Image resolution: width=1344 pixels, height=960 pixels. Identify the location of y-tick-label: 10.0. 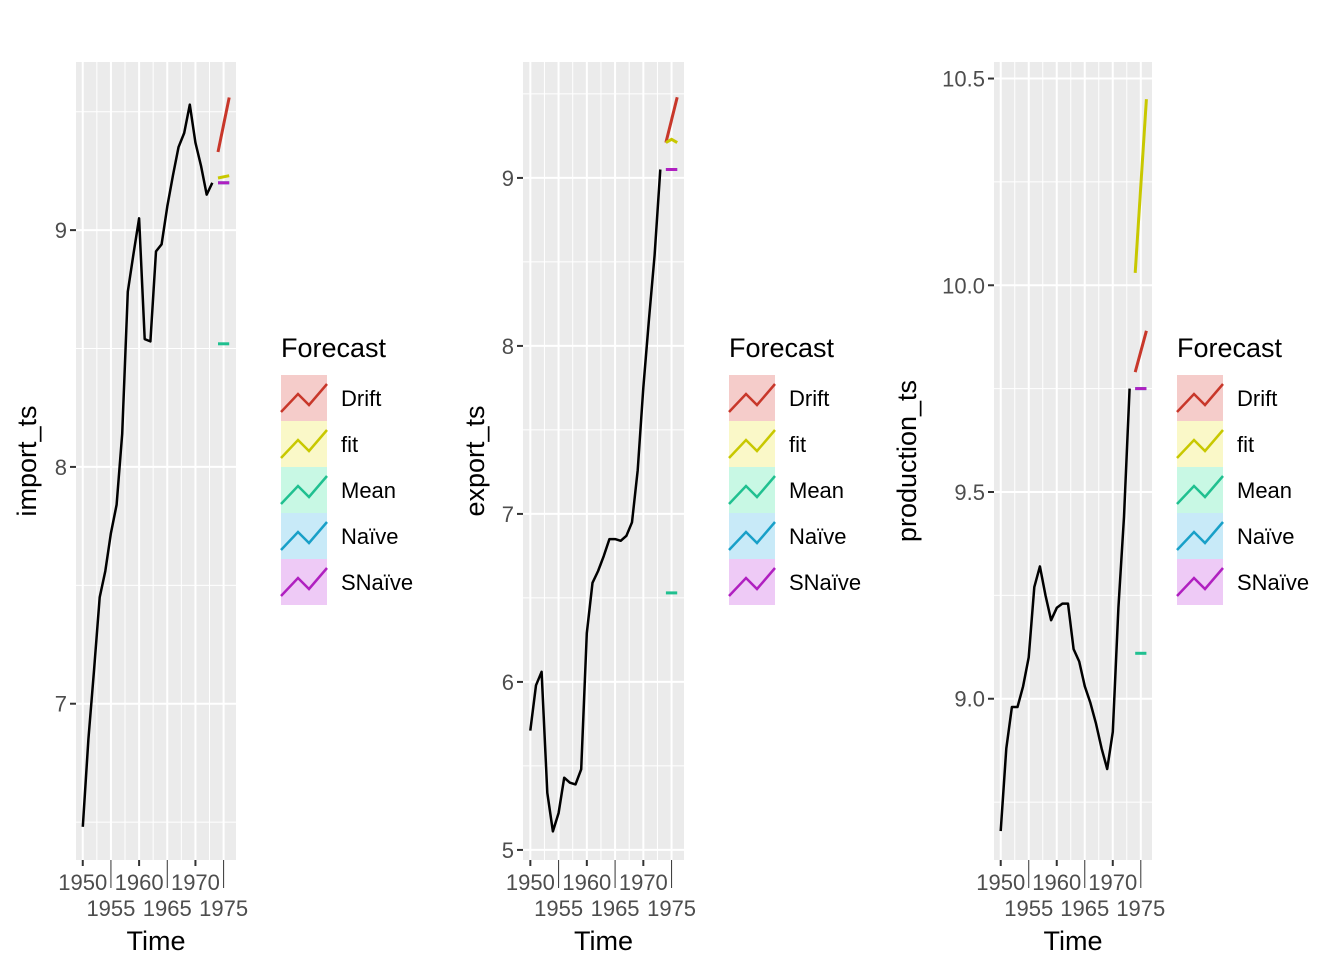
(963, 285).